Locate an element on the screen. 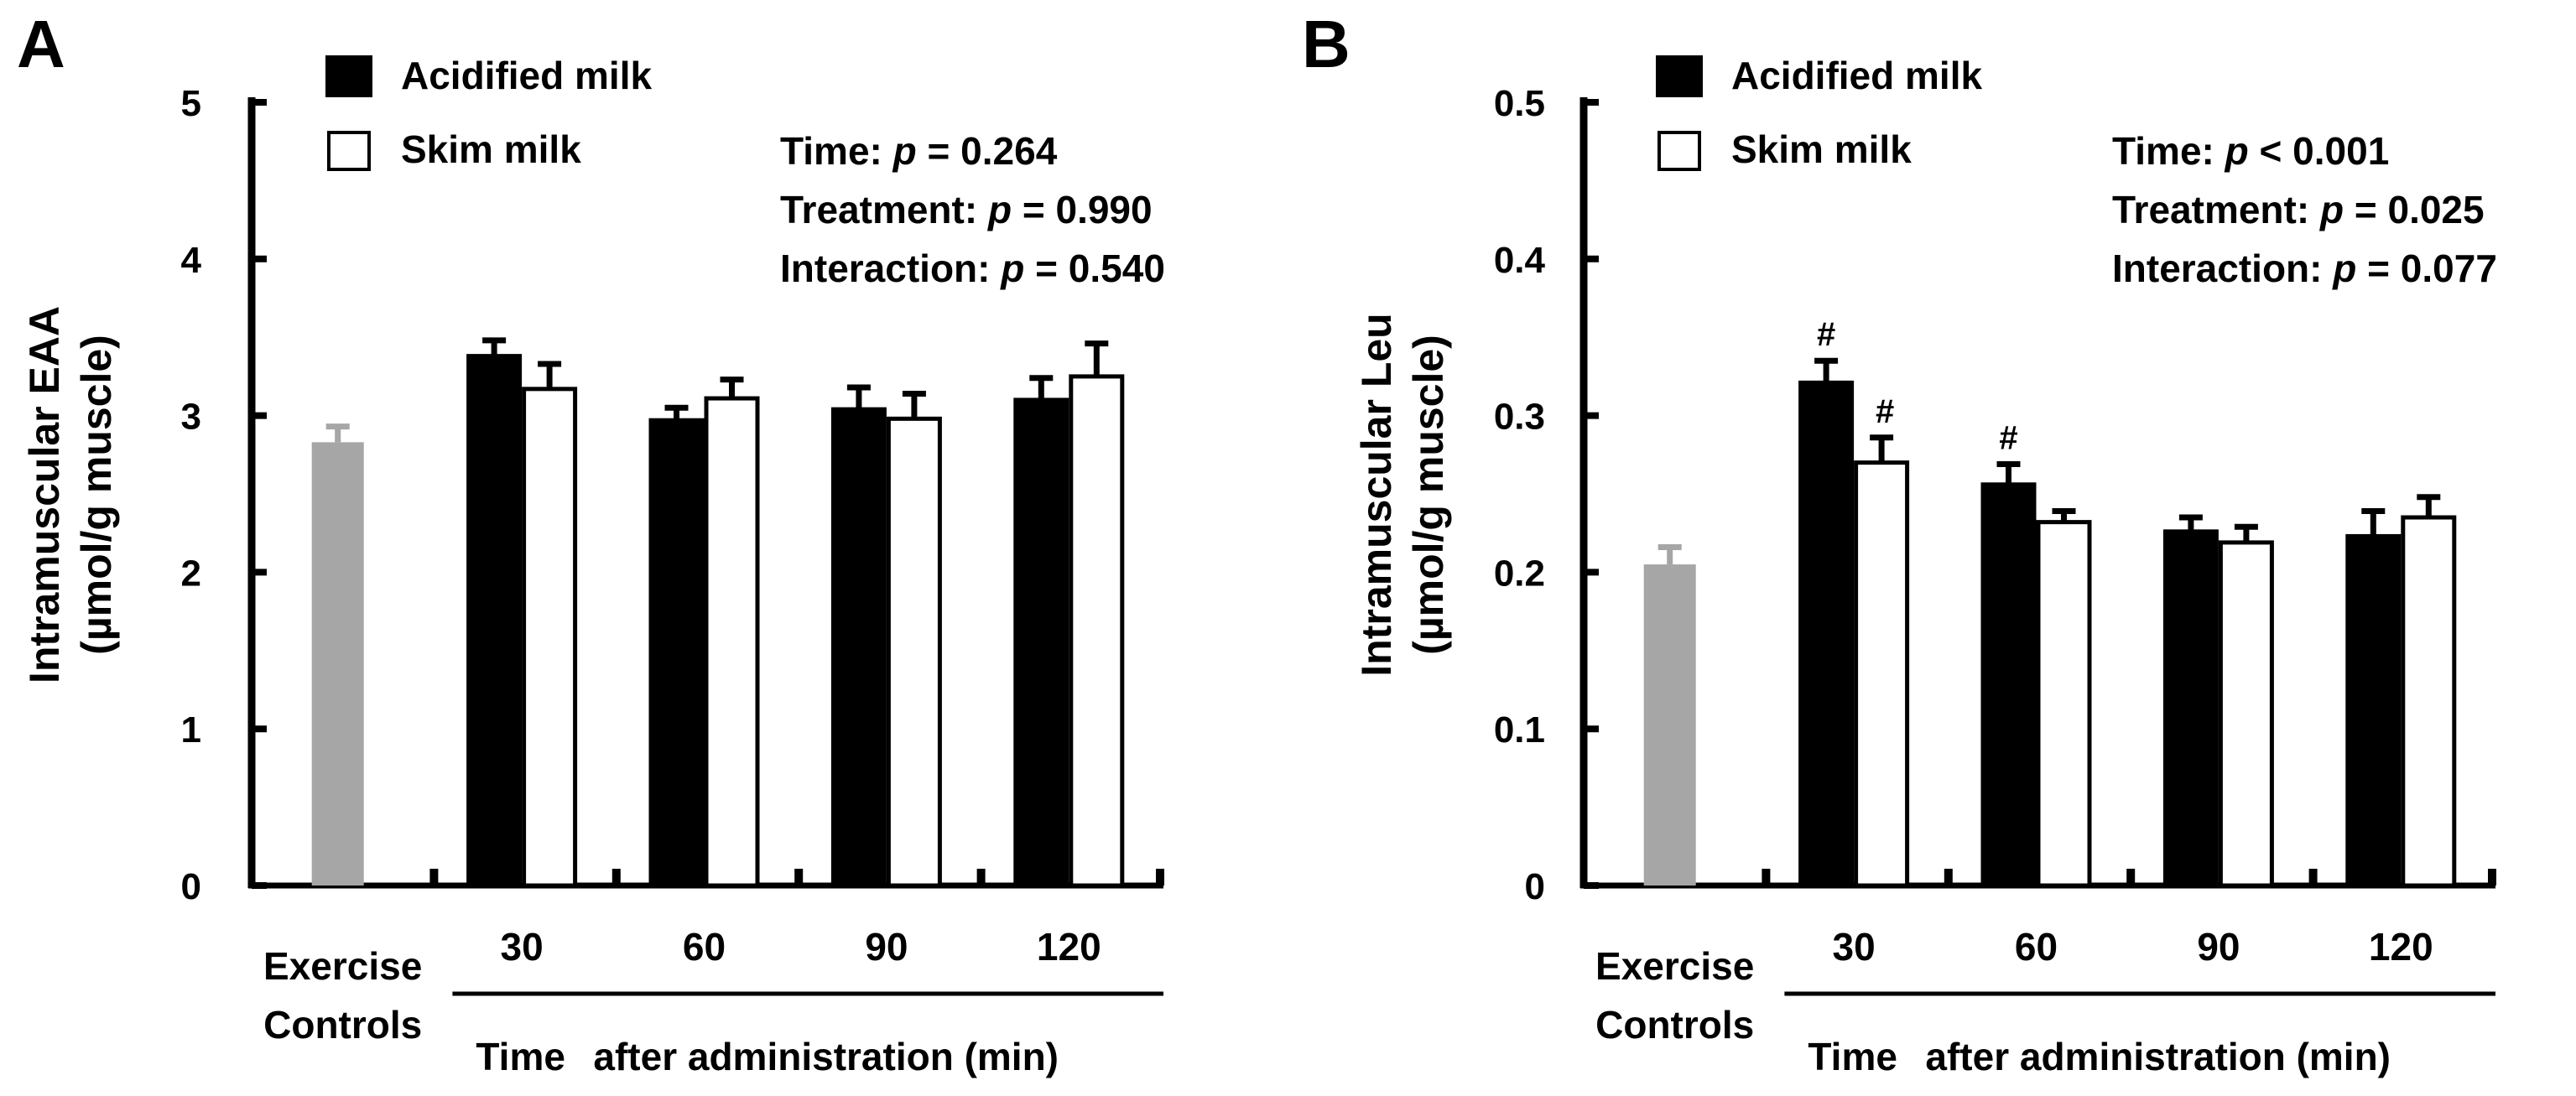 This screenshot has height=1096, width=2576. stat-annotation: Time: p = 0.264 is located at coordinates (919, 151).